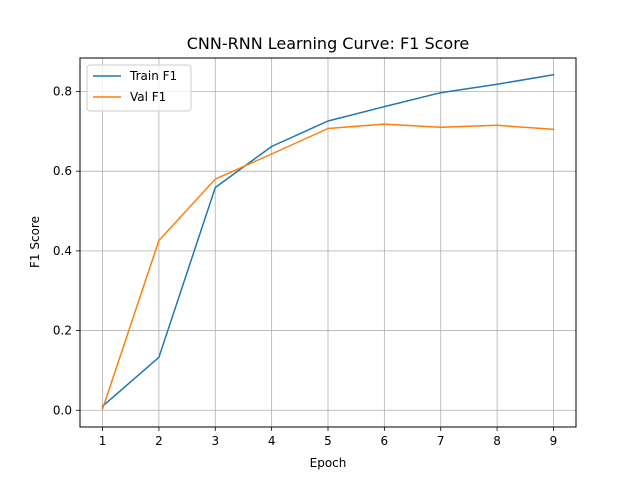 The height and width of the screenshot is (480, 640). Describe the element at coordinates (62, 171) in the screenshot. I see `y-tick-label: 0.6` at that location.